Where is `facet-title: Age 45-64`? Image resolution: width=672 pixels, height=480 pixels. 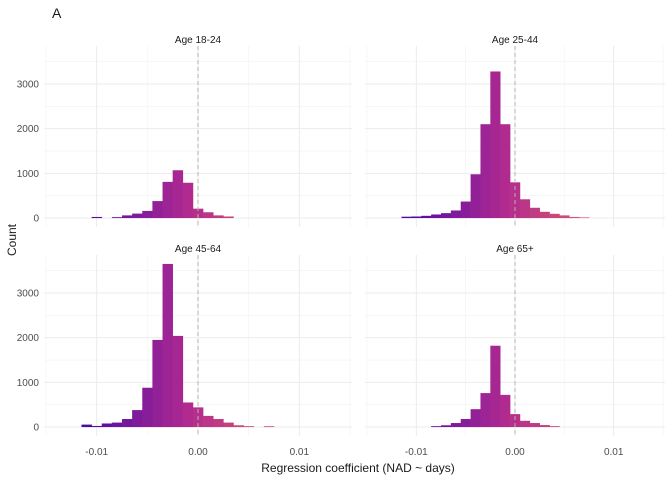 facet-title: Age 45-64 is located at coordinates (198, 249).